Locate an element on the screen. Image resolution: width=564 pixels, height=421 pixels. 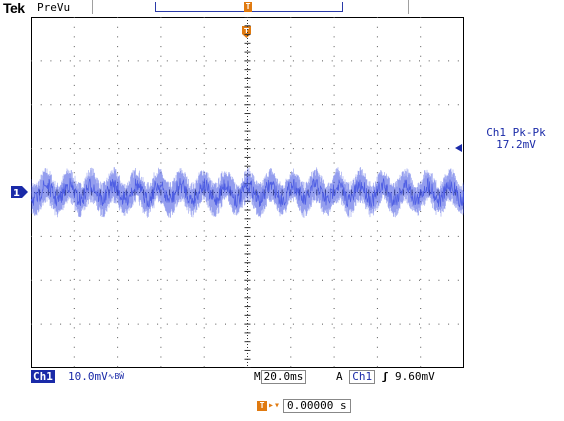
measurement-level-arrow-icon is located at coordinates (458, 148).